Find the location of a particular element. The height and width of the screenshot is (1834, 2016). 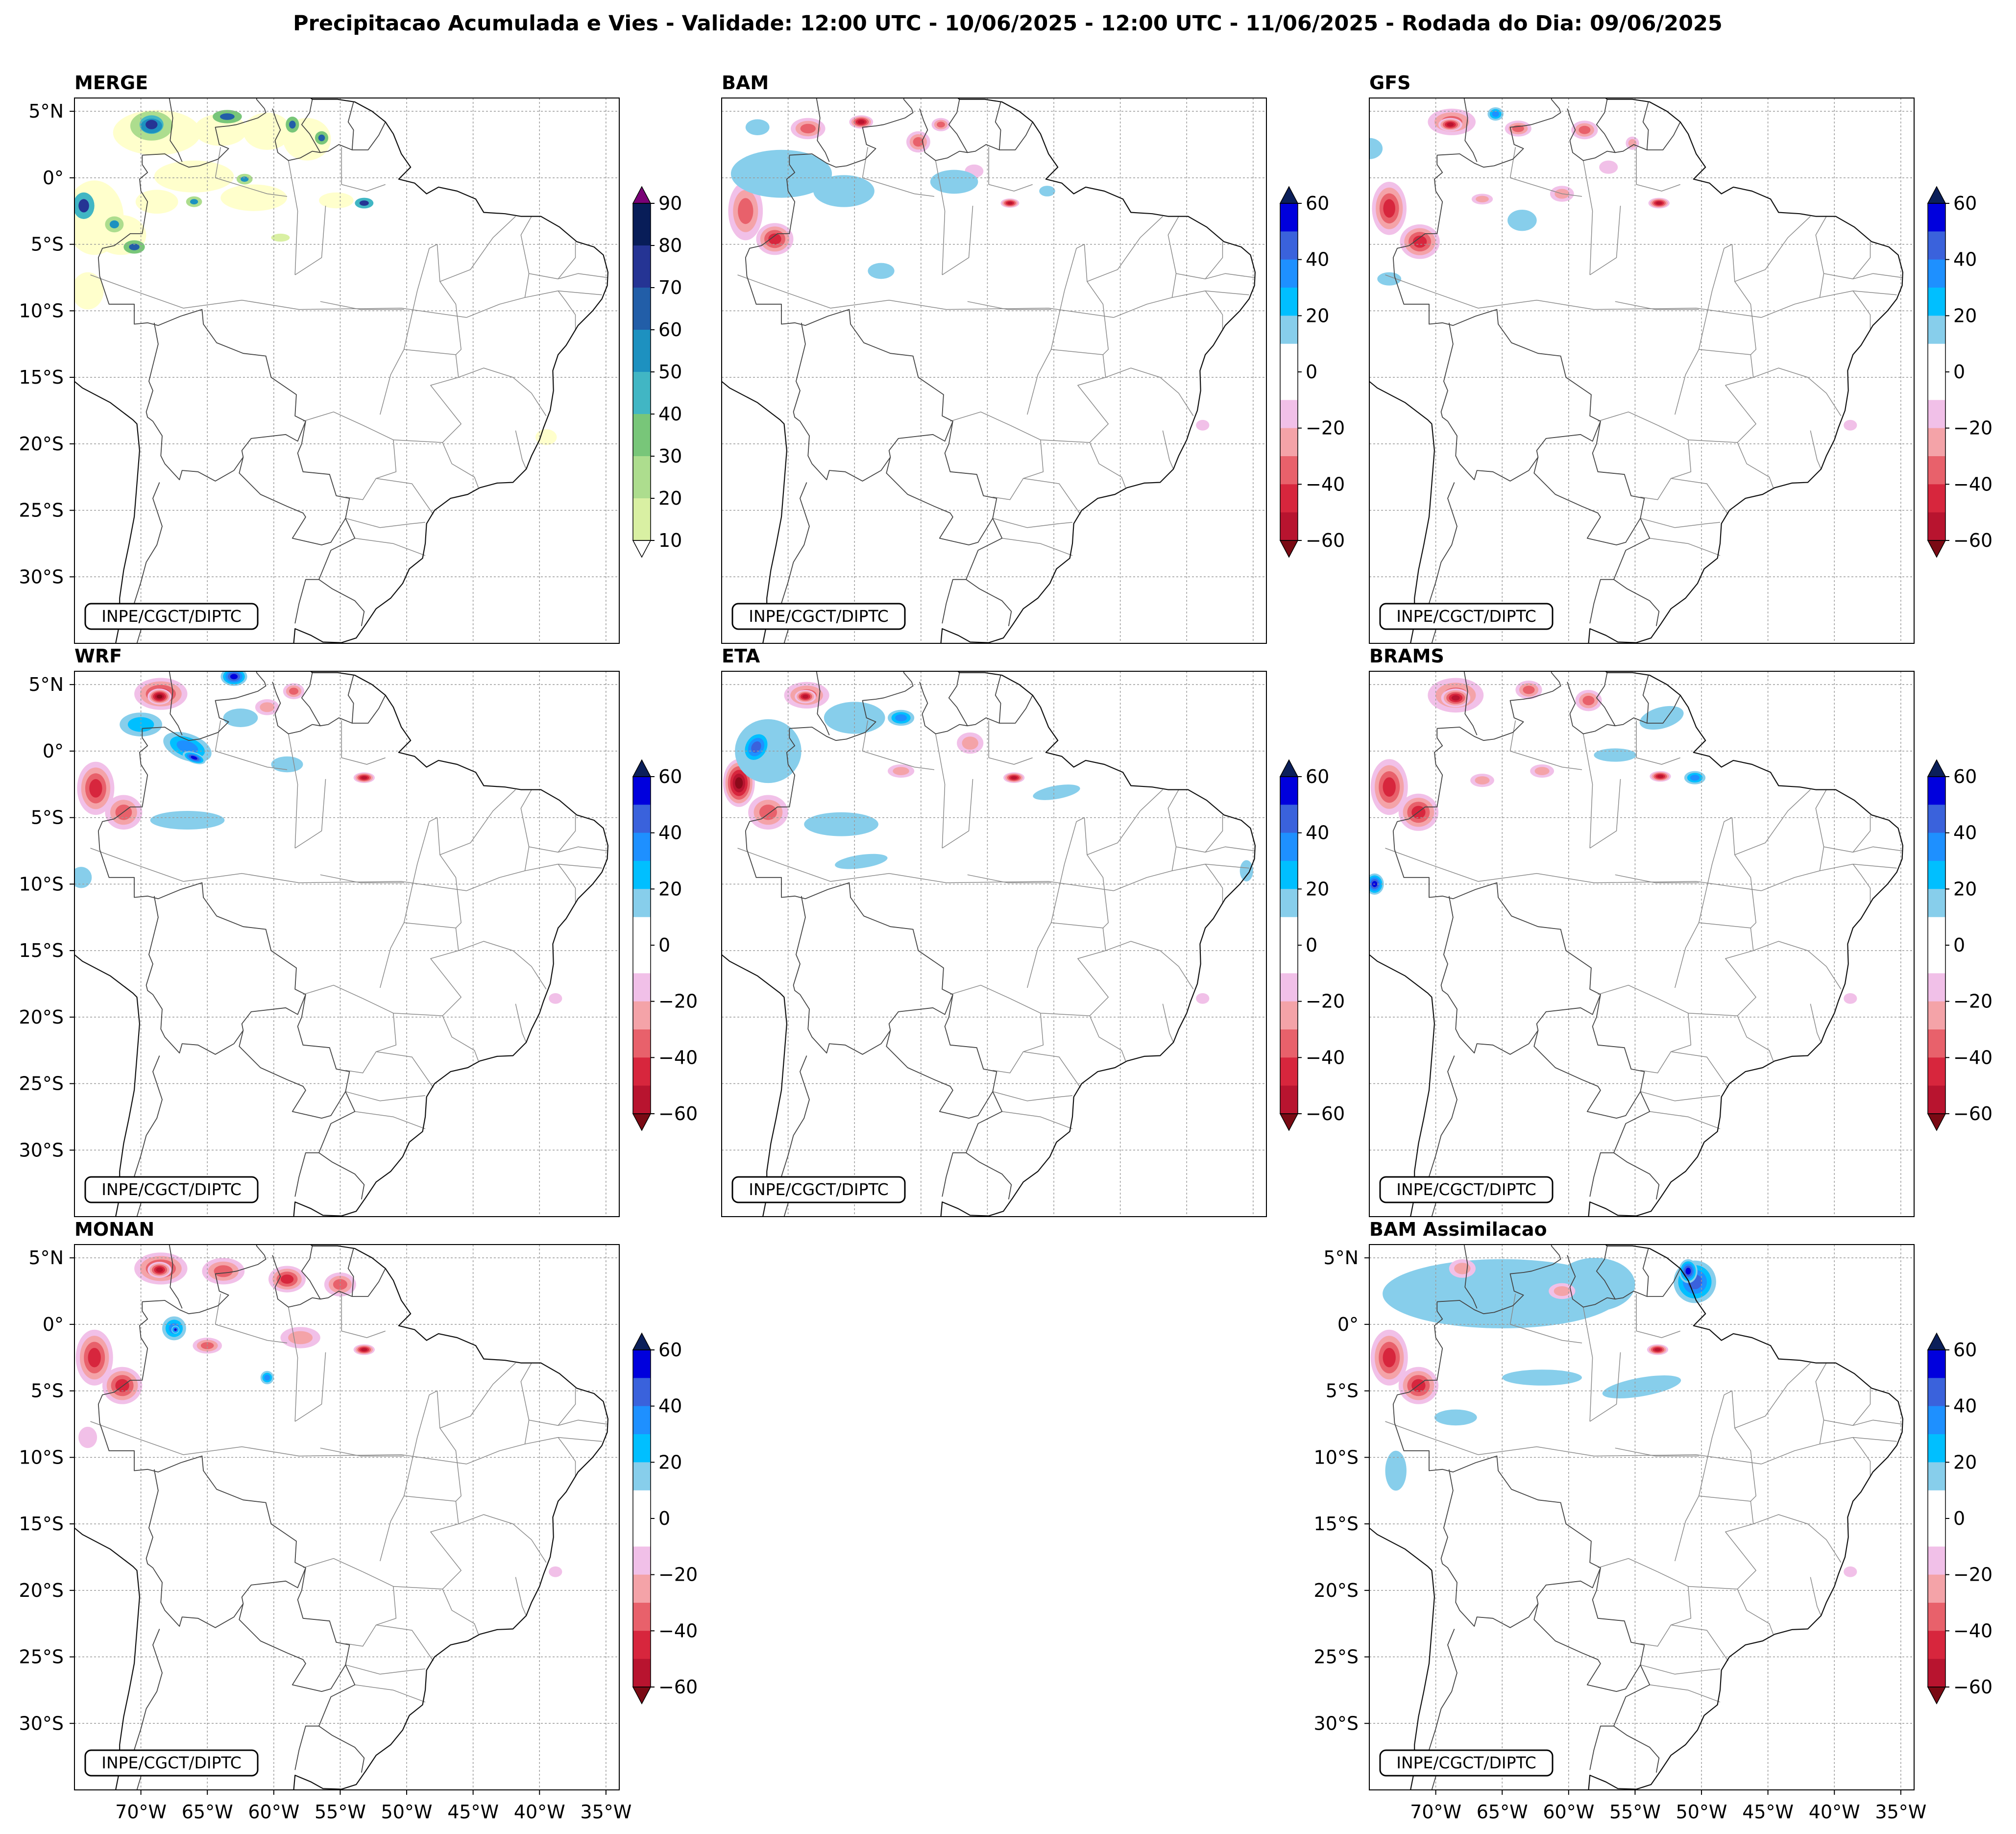

lat-label: 25°S is located at coordinates (41, 1657).